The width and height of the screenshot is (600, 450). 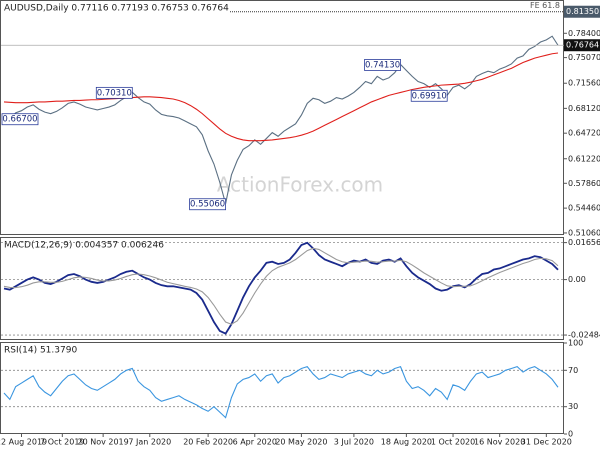 I want to click on x-tick-label: 22 Aug 2019, so click(x=23, y=442).